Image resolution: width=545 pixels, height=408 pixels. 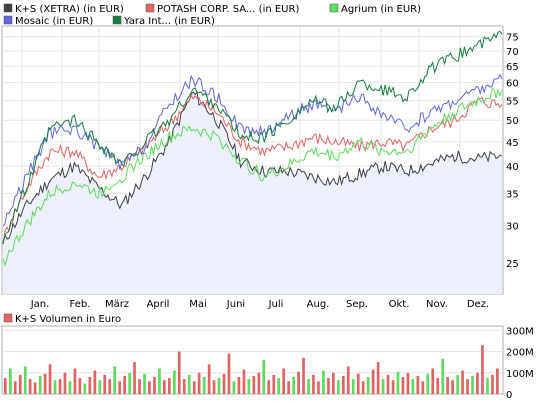 What do you see at coordinates (512, 226) in the screenshot?
I see `y-tick-label: 30` at bounding box center [512, 226].